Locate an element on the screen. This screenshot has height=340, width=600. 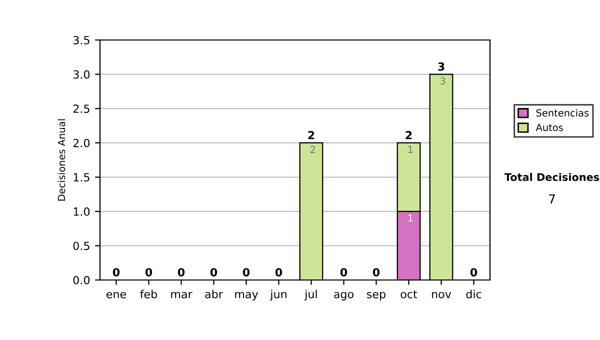
legend-label: Sentencias is located at coordinates (562, 113).